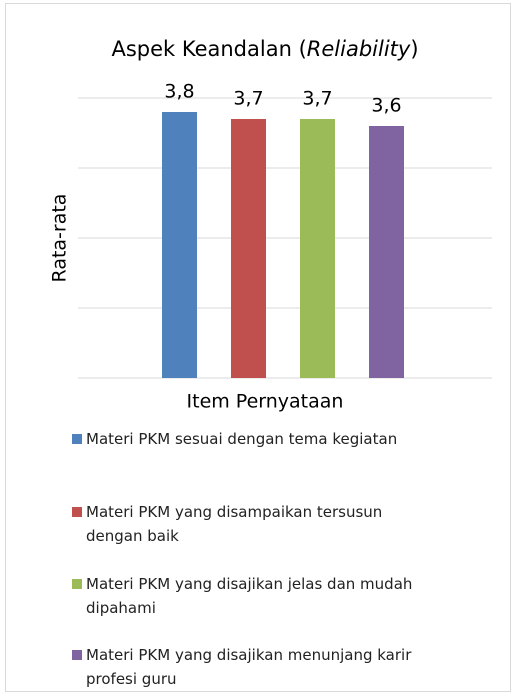 The height and width of the screenshot is (695, 516). Describe the element at coordinates (265, 402) in the screenshot. I see `x-axis-label: Item Pernyataan` at that location.